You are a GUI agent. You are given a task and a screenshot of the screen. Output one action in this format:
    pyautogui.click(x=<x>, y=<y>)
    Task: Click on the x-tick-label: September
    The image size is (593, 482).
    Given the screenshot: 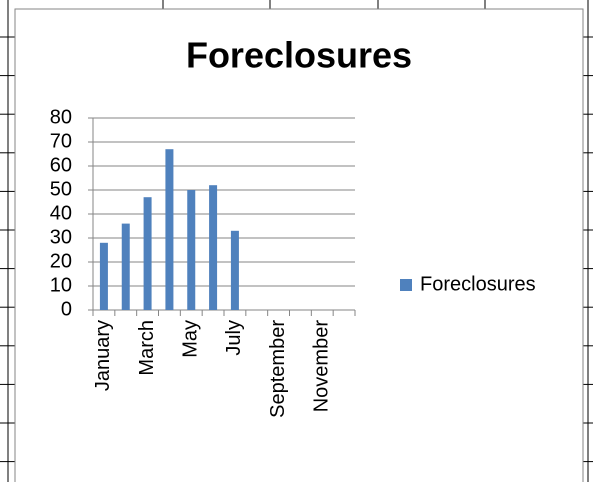 What is the action you would take?
    pyautogui.click(x=278, y=369)
    